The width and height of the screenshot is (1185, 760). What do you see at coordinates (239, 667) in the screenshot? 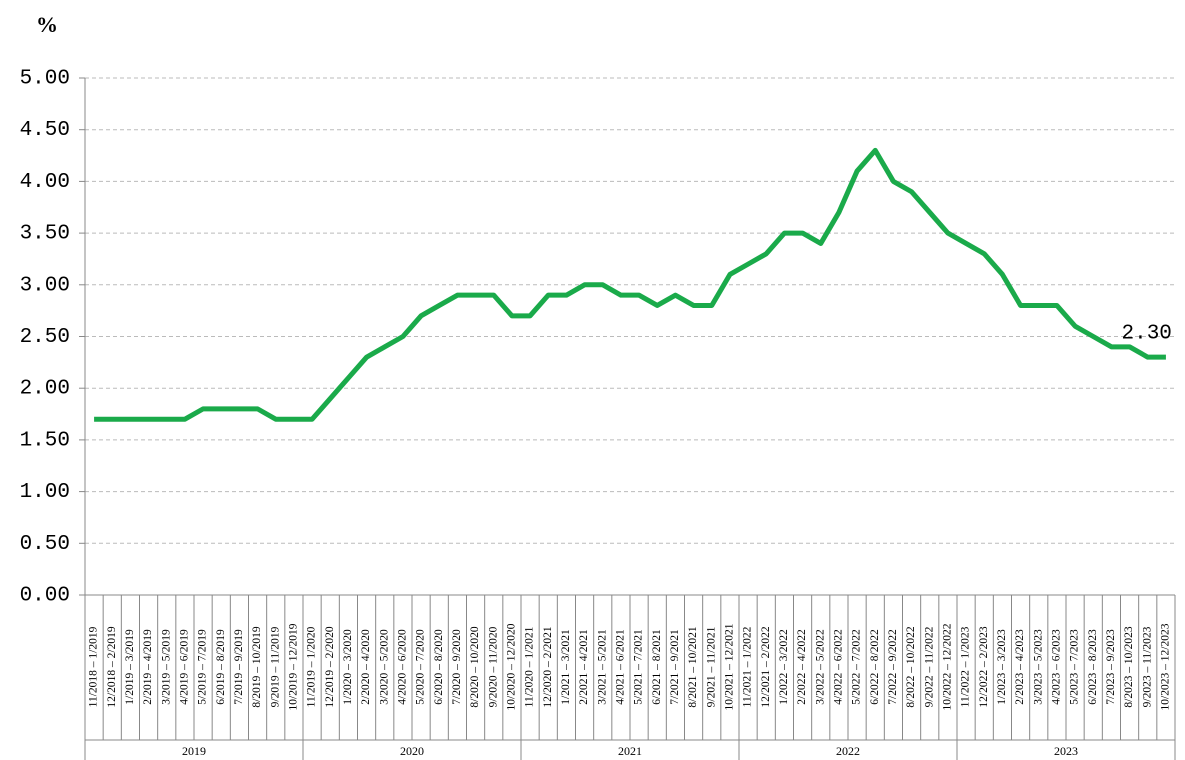
I see `x-tick-label: 7/2019 – 9/2019` at bounding box center [239, 667].